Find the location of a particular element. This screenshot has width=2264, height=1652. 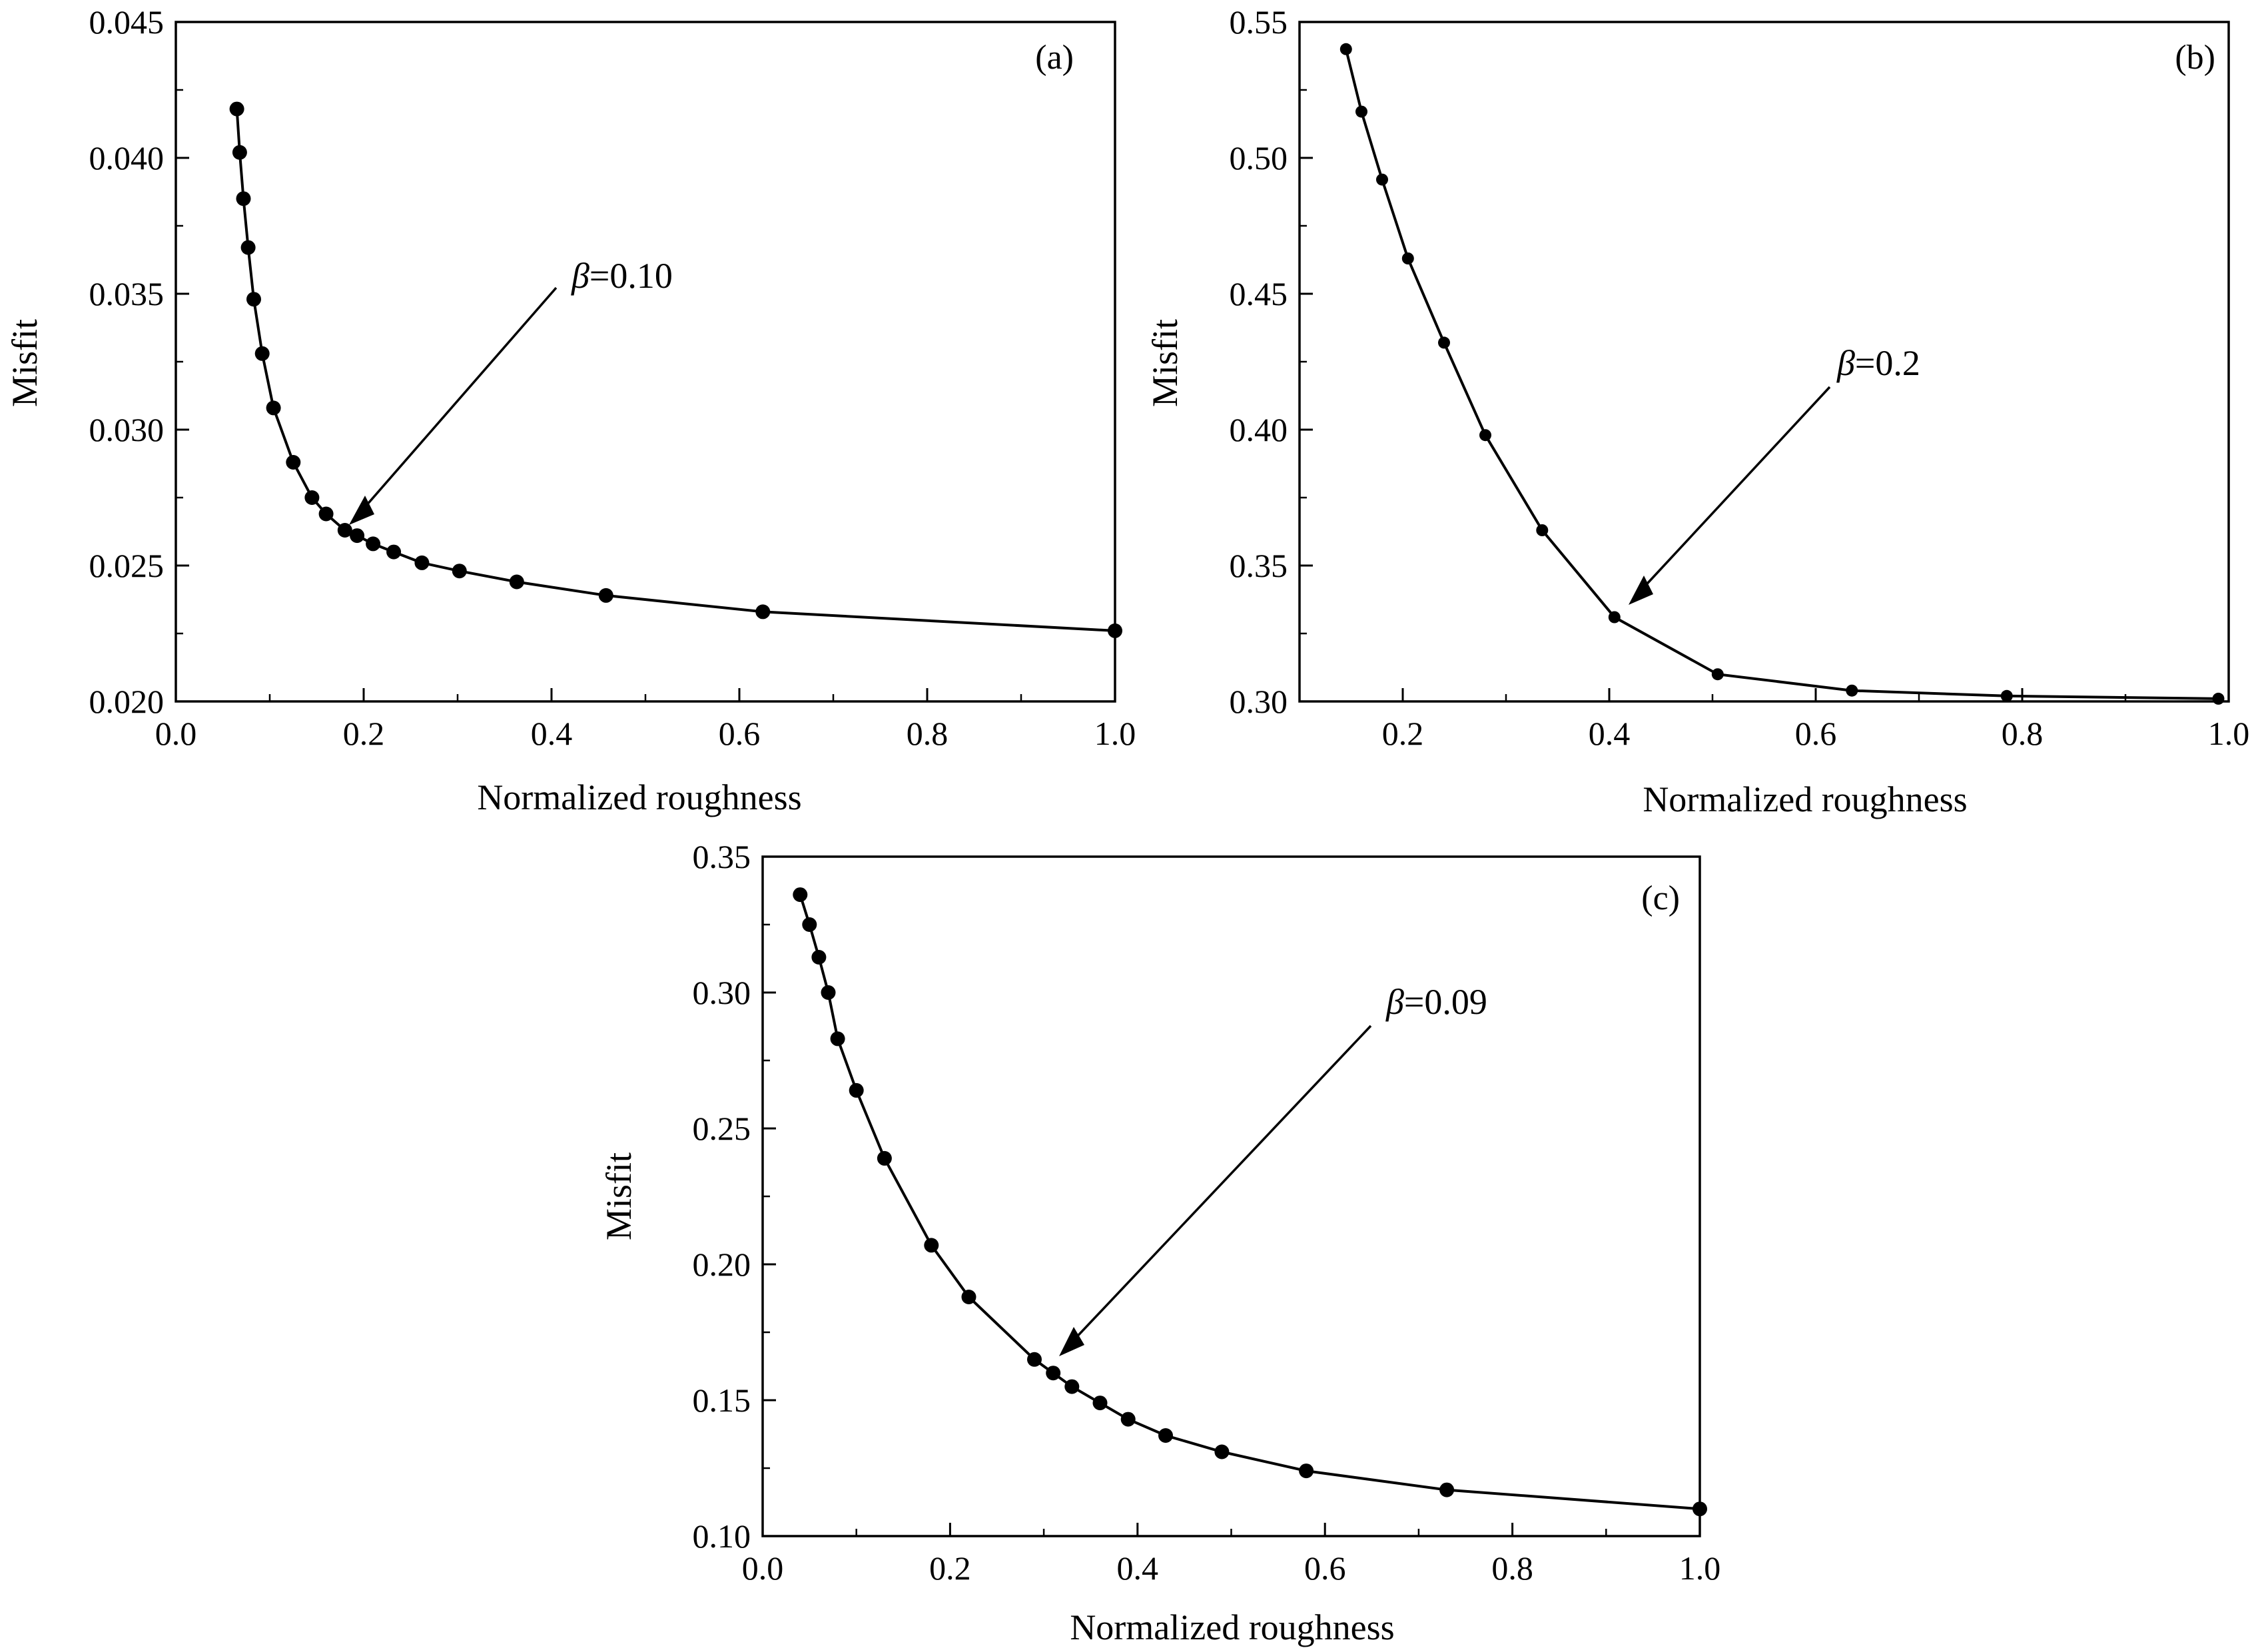

y-tick-label: 0.30 is located at coordinates (722, 992).